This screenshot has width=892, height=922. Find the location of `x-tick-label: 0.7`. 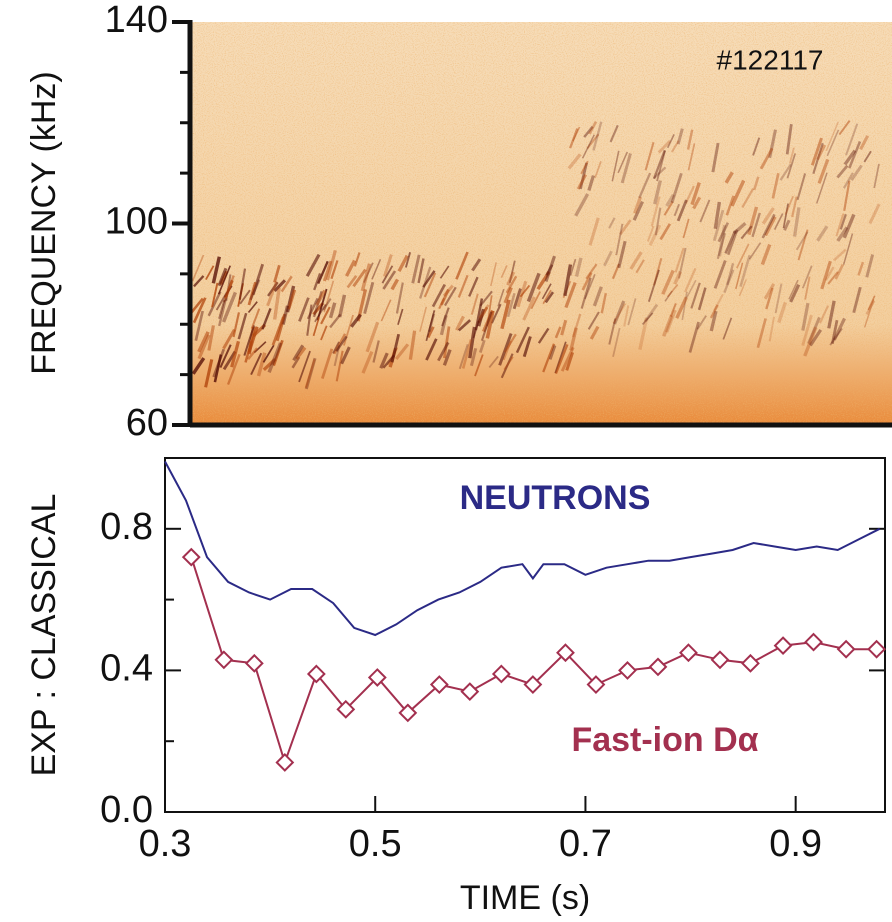

x-tick-label: 0.7 is located at coordinates (585, 844).